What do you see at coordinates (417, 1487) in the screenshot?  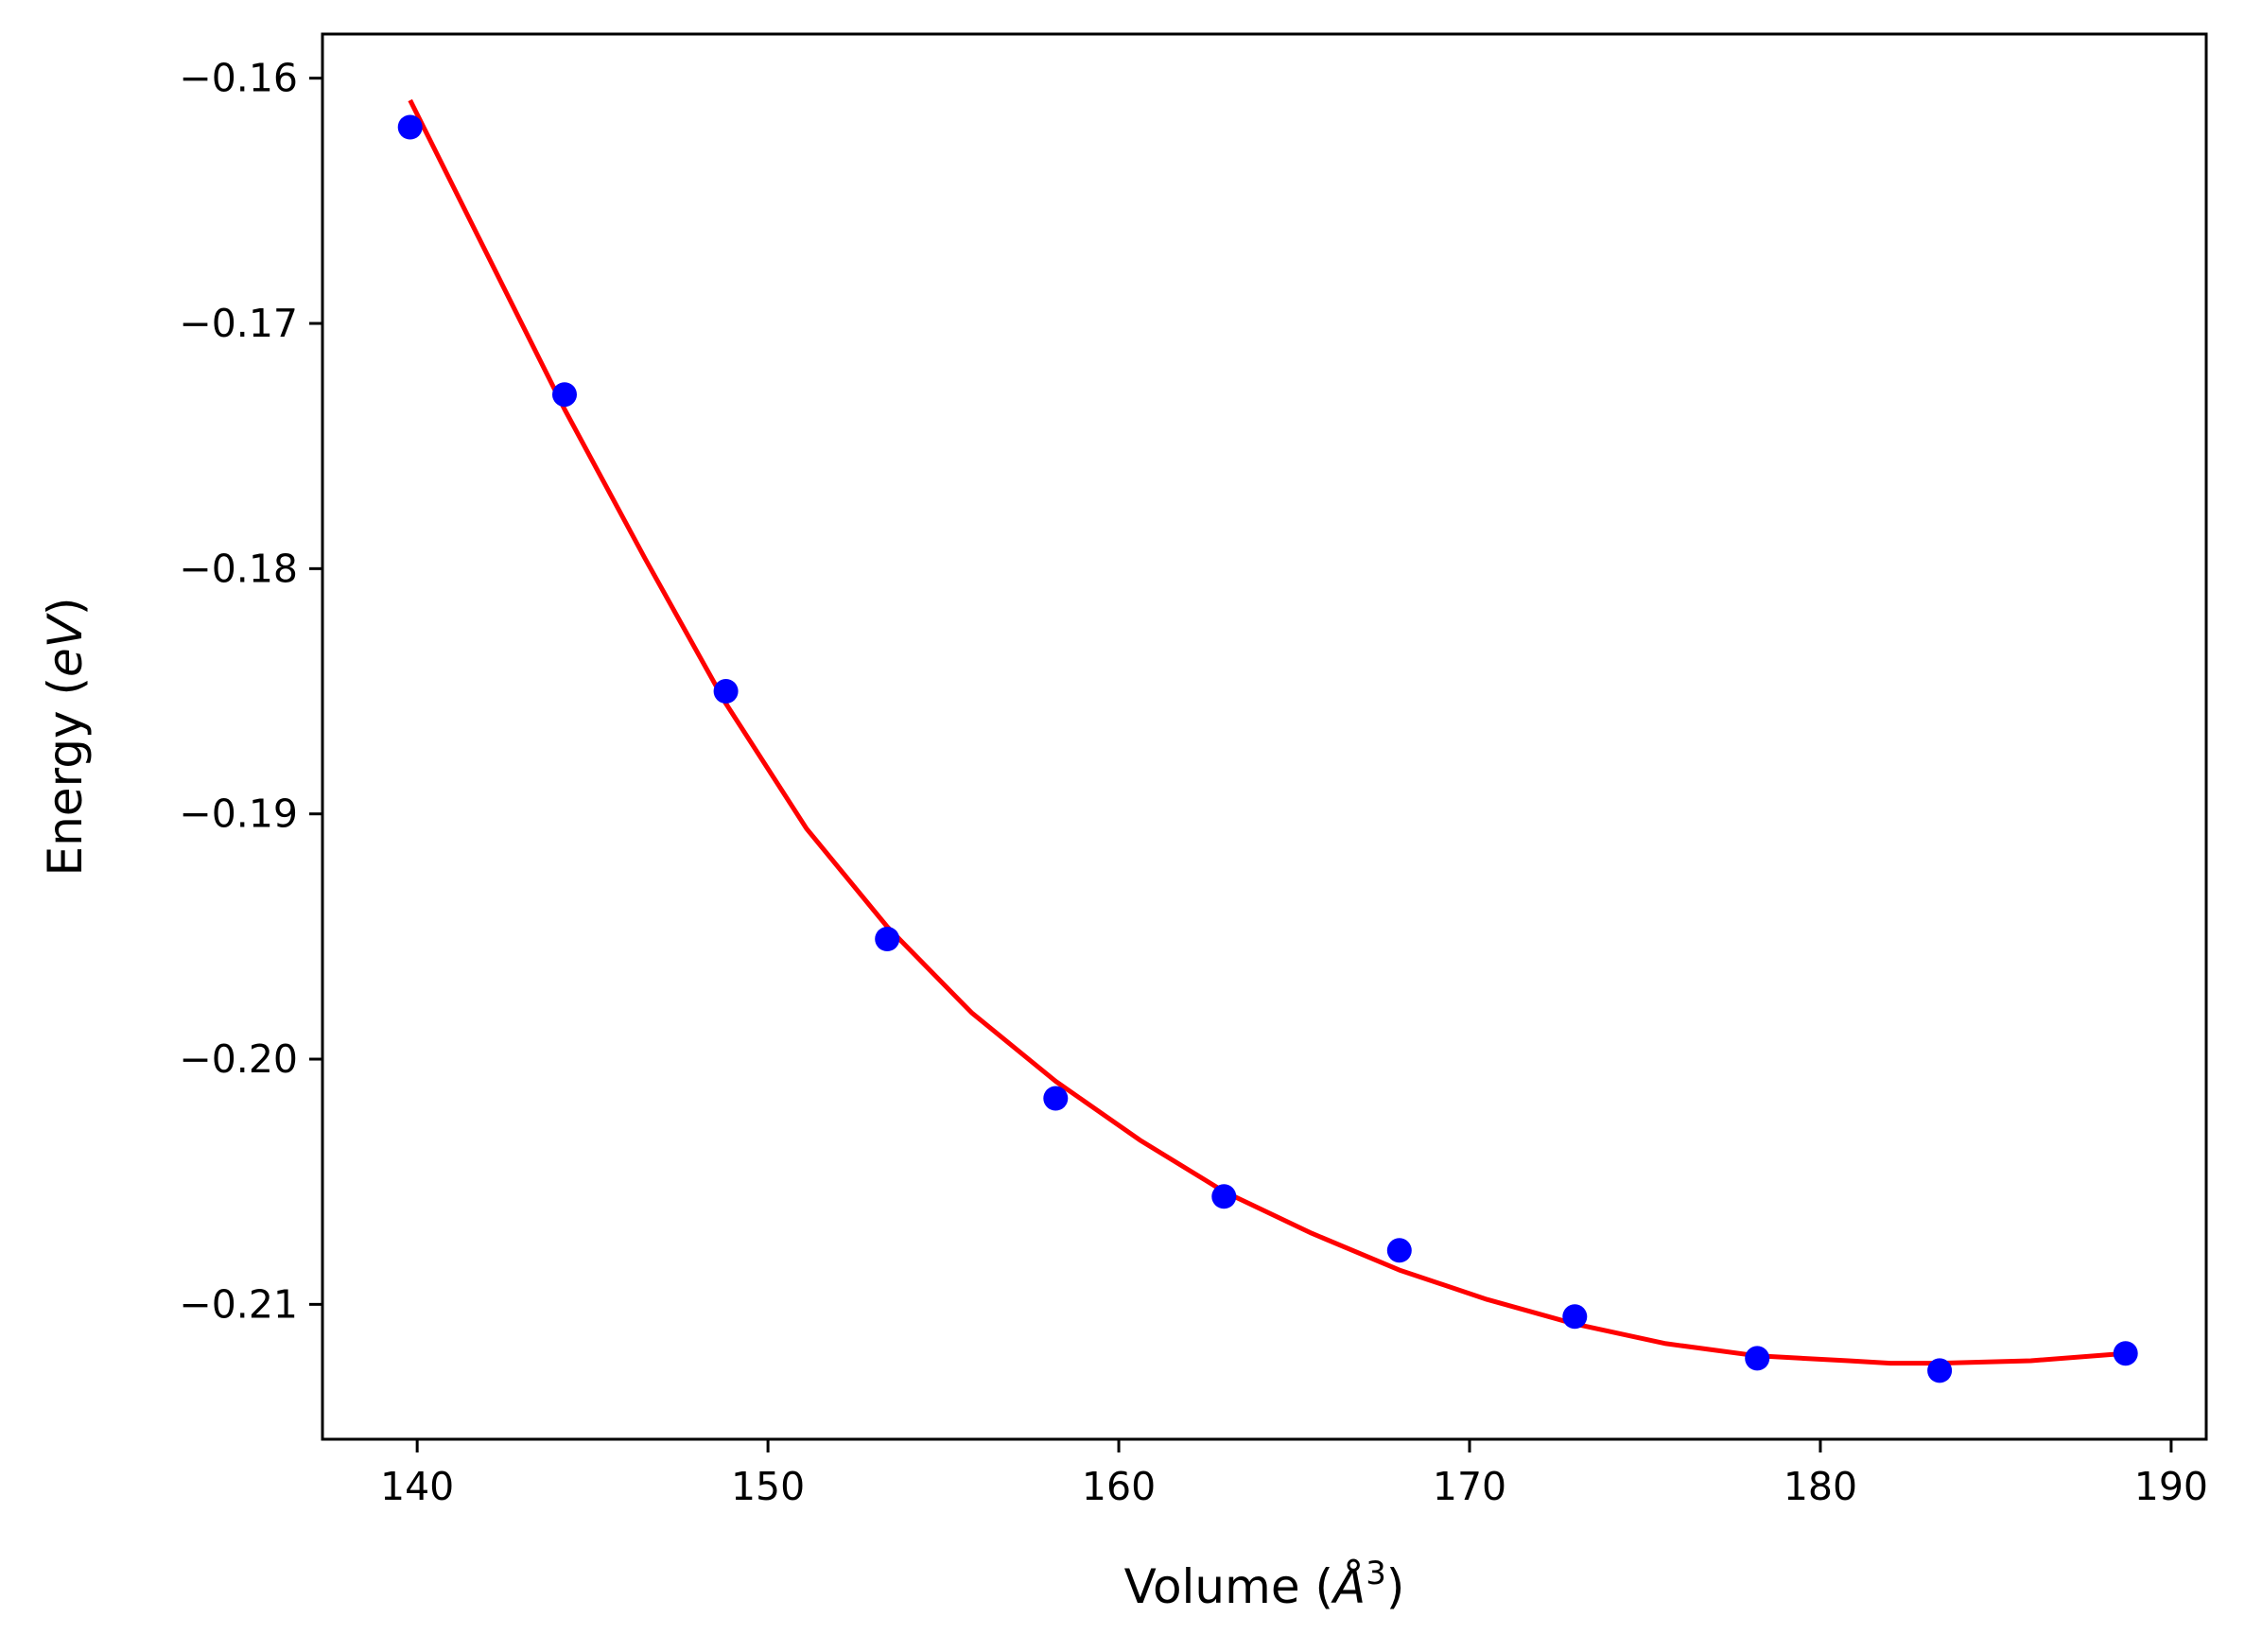 I see `x-tick-label-140: 140` at bounding box center [417, 1487].